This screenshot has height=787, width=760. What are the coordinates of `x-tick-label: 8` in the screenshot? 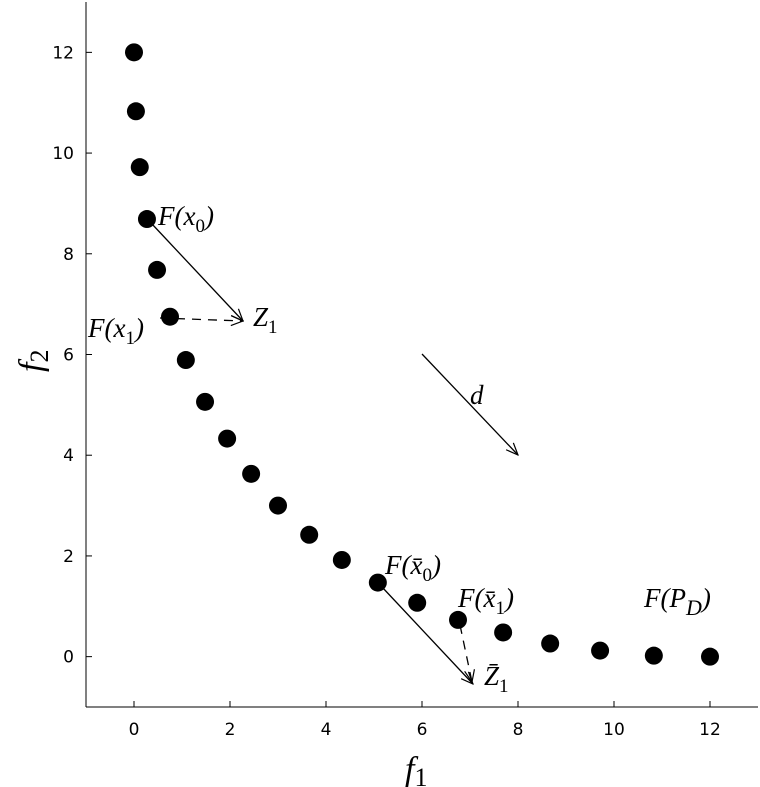 It's located at (518, 730).